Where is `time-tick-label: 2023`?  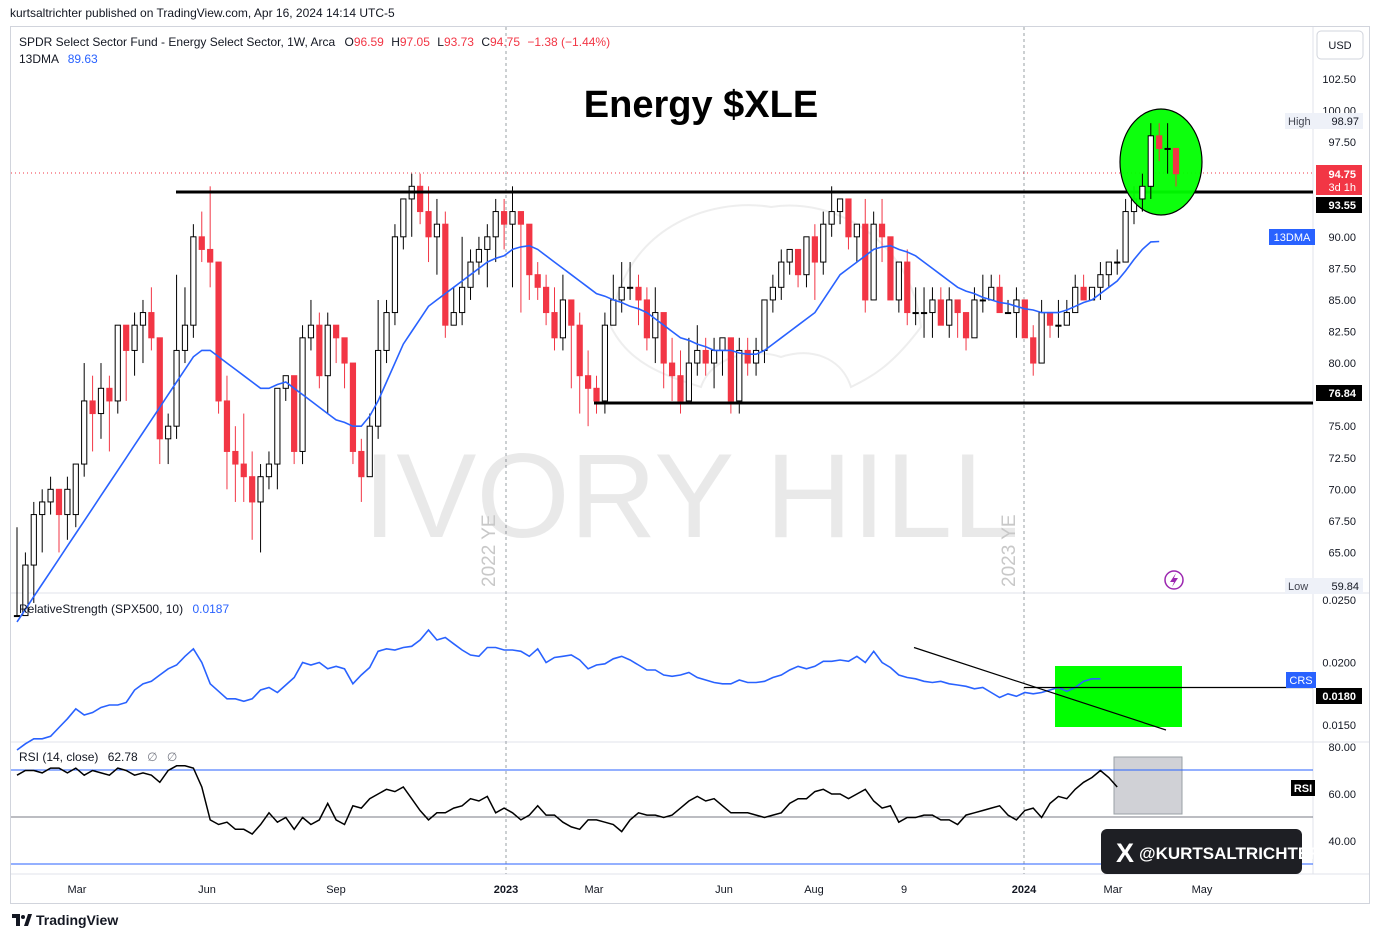
time-tick-label: 2023 is located at coordinates (506, 890).